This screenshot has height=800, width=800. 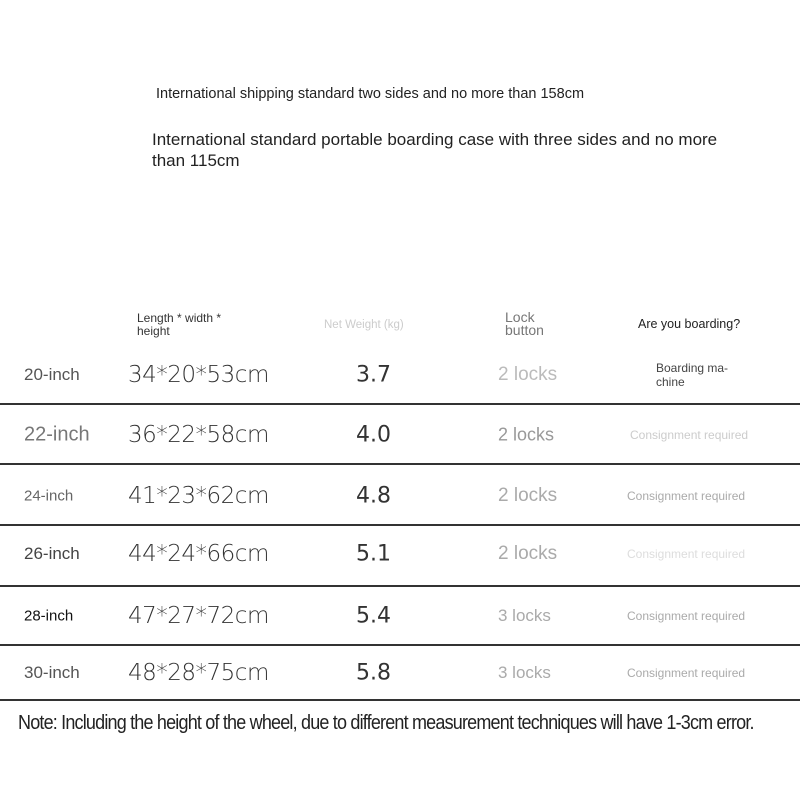 What do you see at coordinates (198, 375) in the screenshot?
I see `dimensions-cell: 34*20*53cm` at bounding box center [198, 375].